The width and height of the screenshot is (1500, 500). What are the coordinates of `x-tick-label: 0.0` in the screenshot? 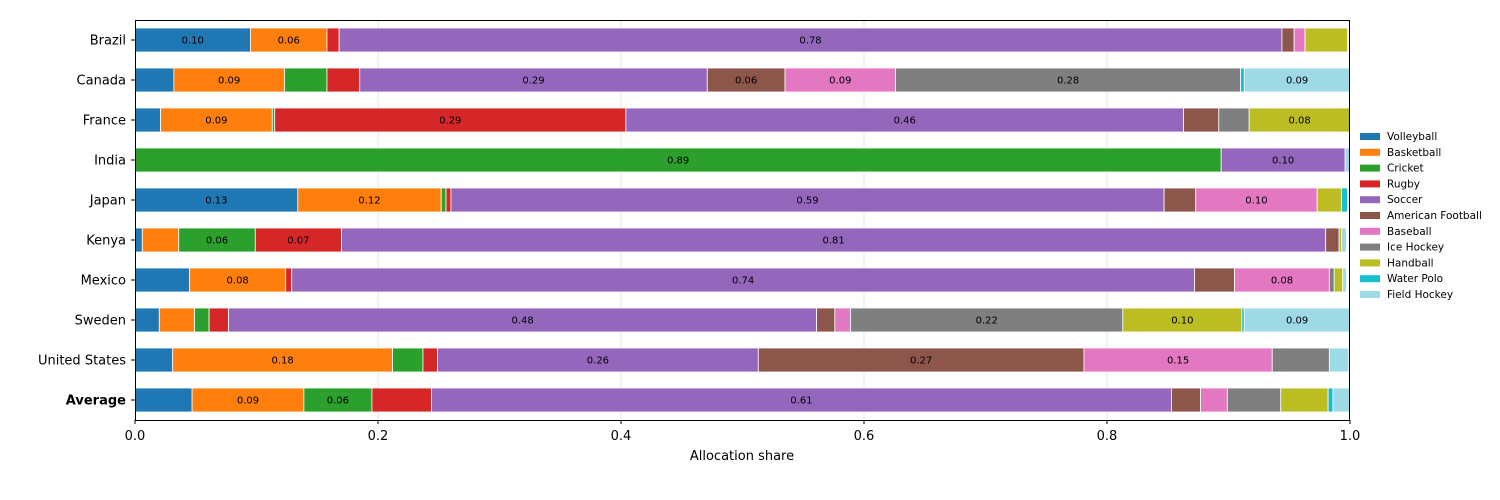 It's located at (135, 436).